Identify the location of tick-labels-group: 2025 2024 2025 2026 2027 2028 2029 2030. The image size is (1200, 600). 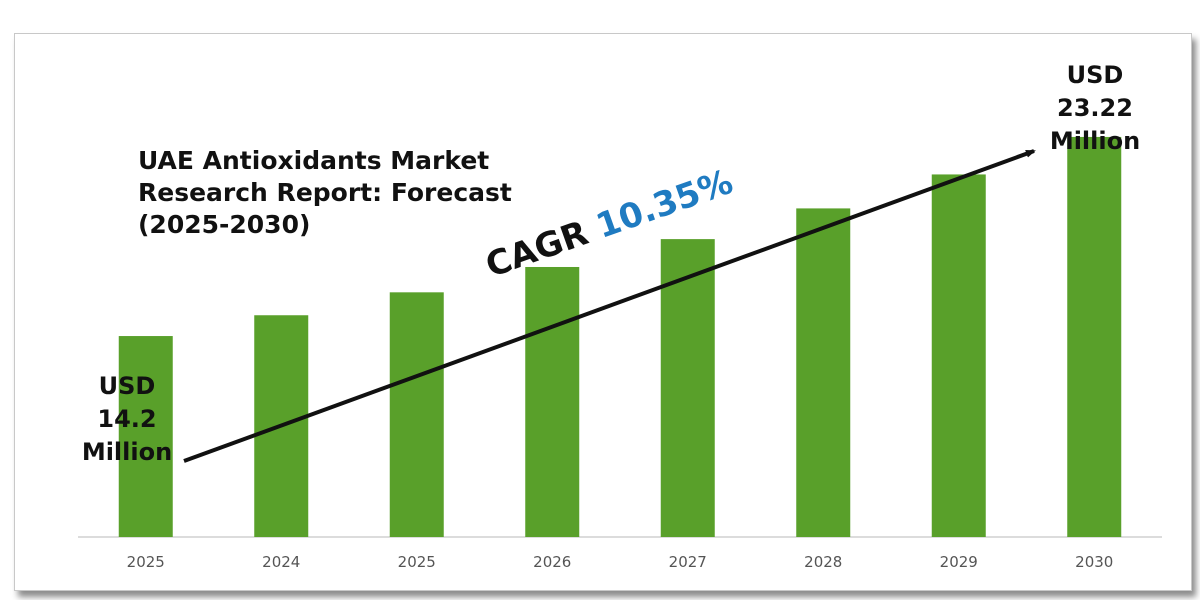
(620, 562).